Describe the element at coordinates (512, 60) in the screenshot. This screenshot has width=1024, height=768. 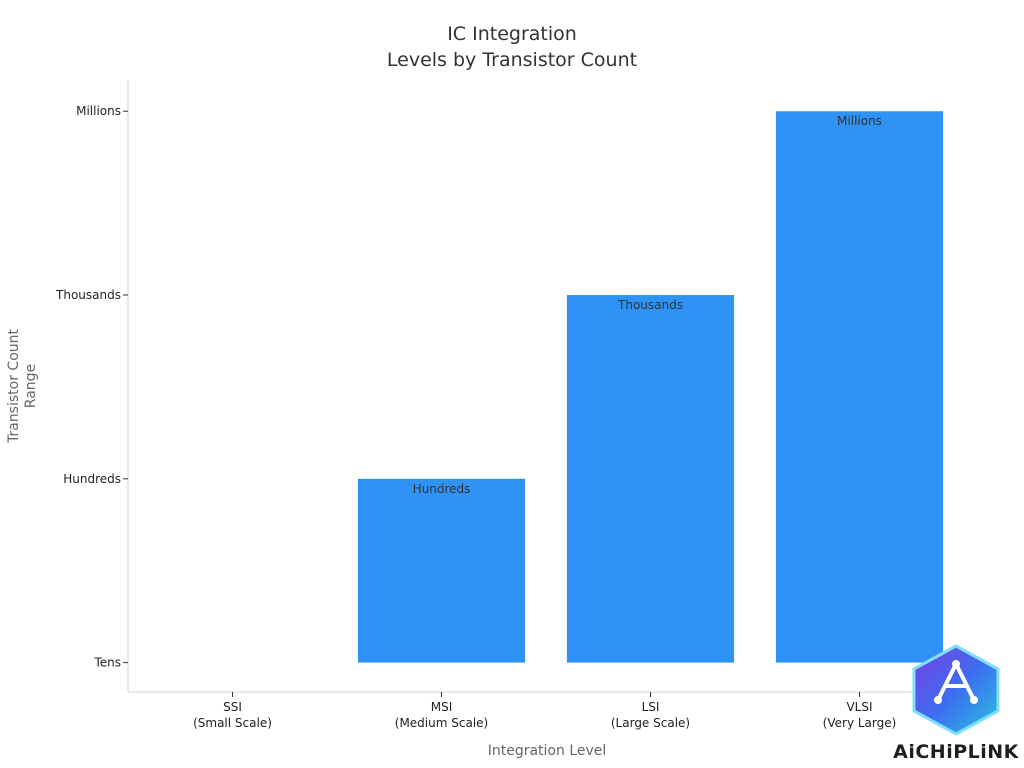
I see `chart-title-line-2: Levels by Transistor Count` at that location.